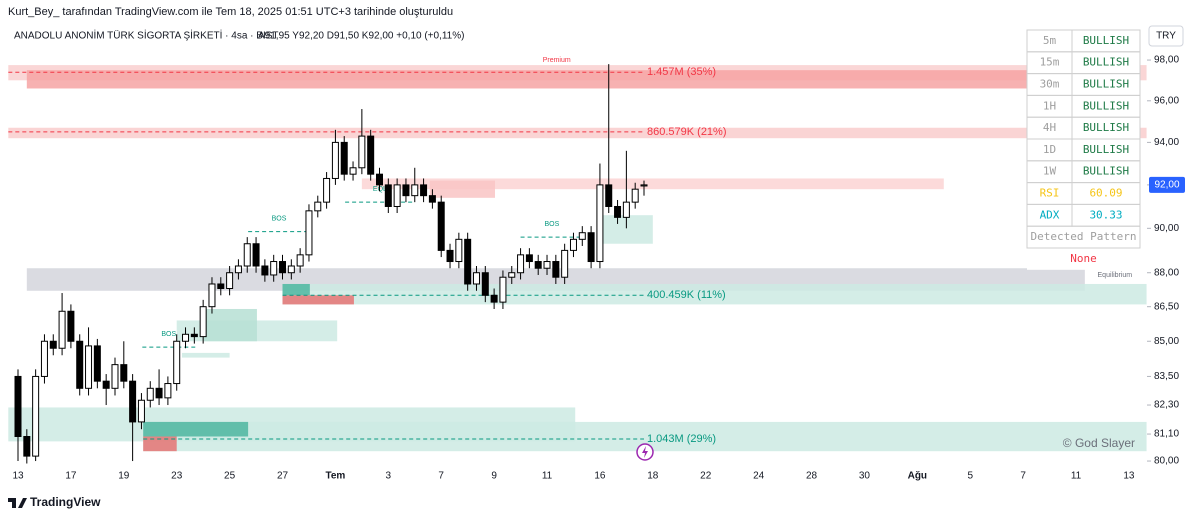 This screenshot has height=516, width=1200. What do you see at coordinates (1076, 476) in the screenshot?
I see `x-tick-label: 11` at bounding box center [1076, 476].